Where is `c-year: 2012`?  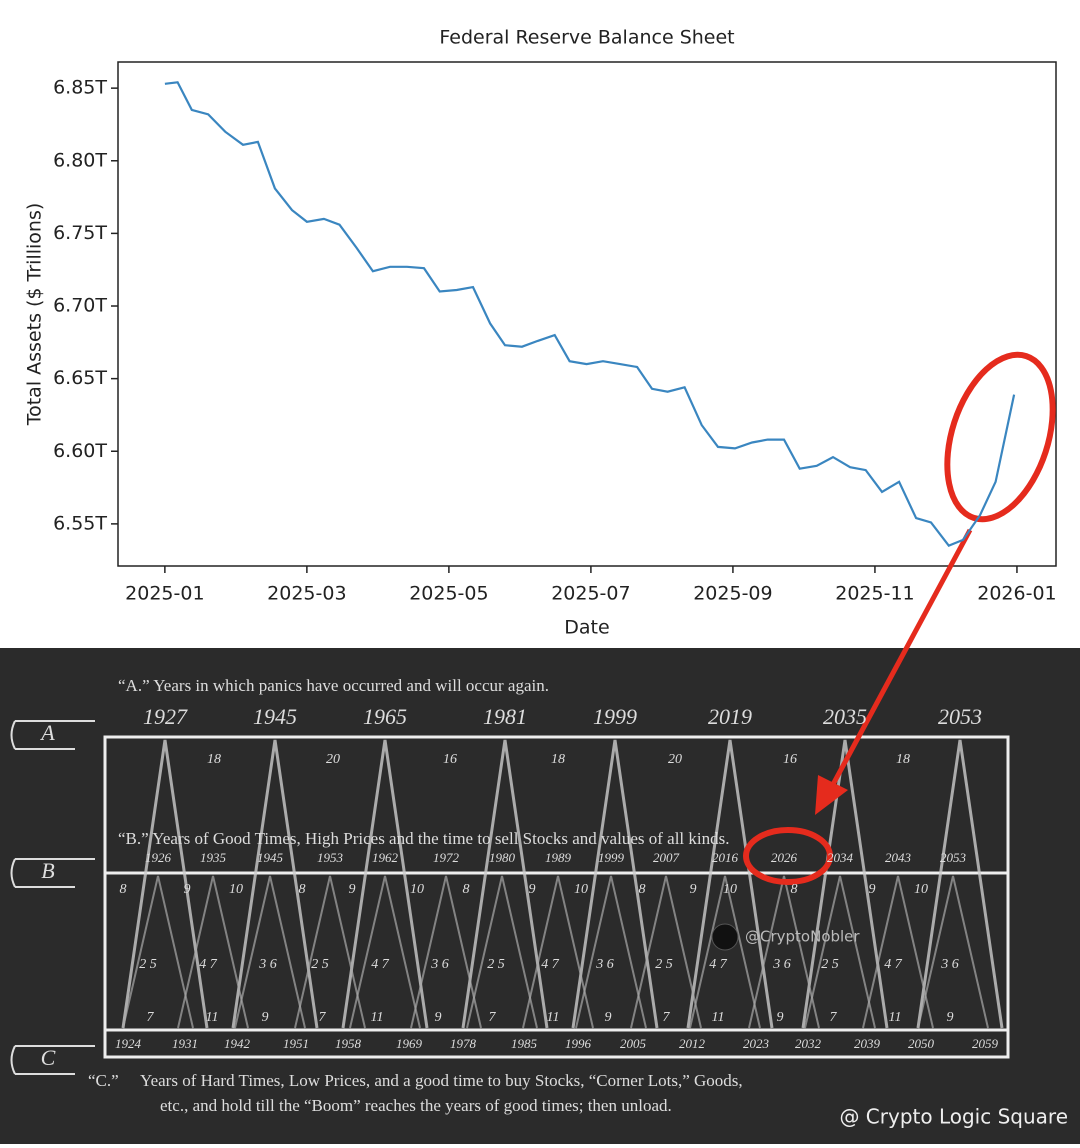 c-year: 2012 is located at coordinates (692, 1043).